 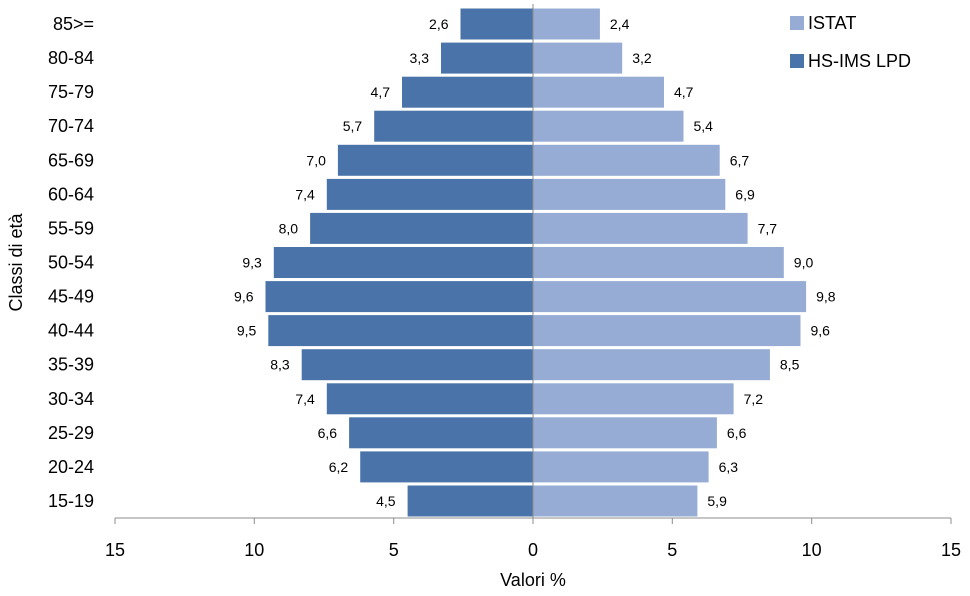 I want to click on data-label-istat-13: 6,3, so click(x=729, y=467).